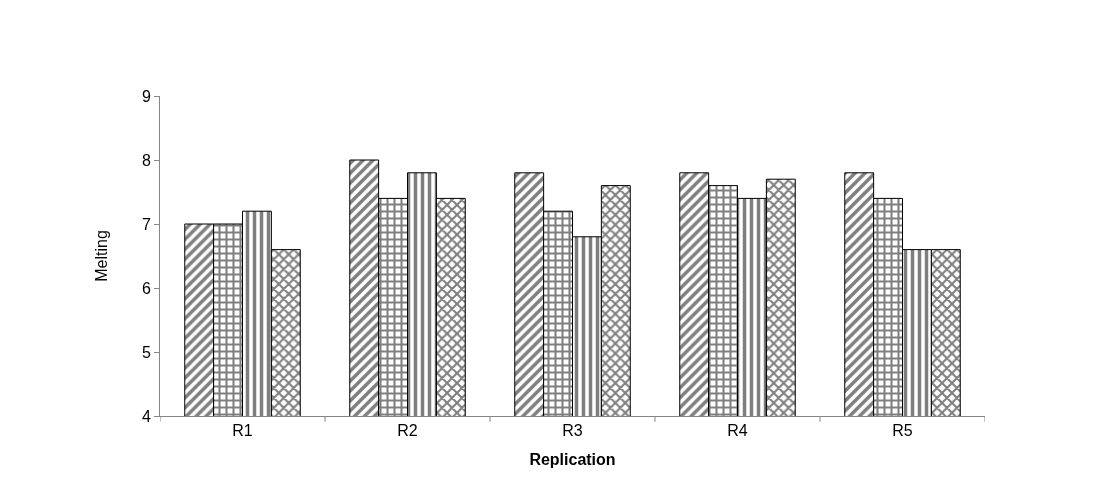  I want to click on x-tick-label: R5, so click(902, 431).